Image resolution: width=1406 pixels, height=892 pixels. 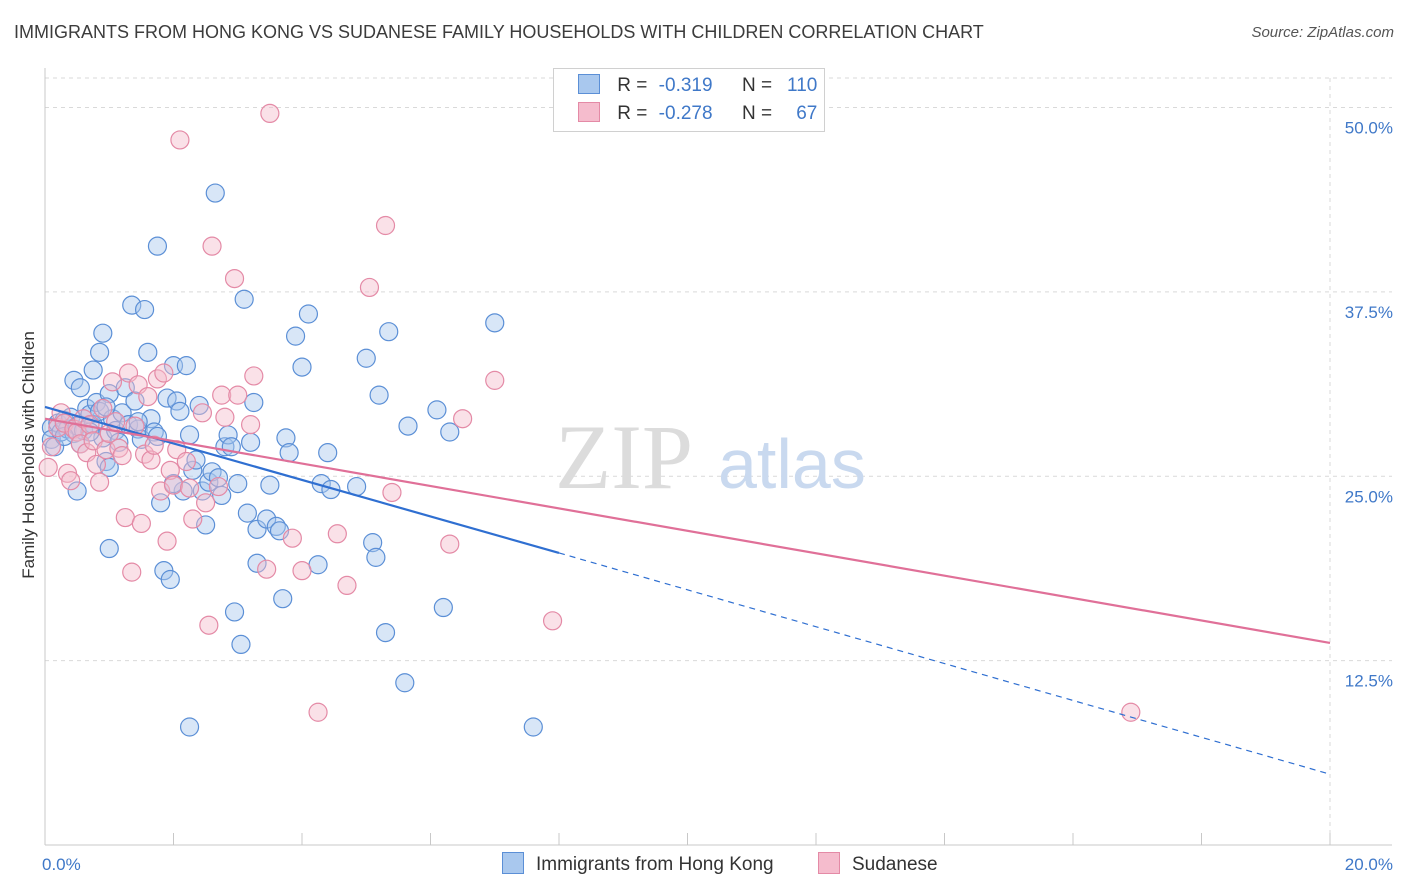 What do you see at coordinates (944, 663) in the screenshot?
I see `hong-kong-trend-extension` at bounding box center [944, 663].